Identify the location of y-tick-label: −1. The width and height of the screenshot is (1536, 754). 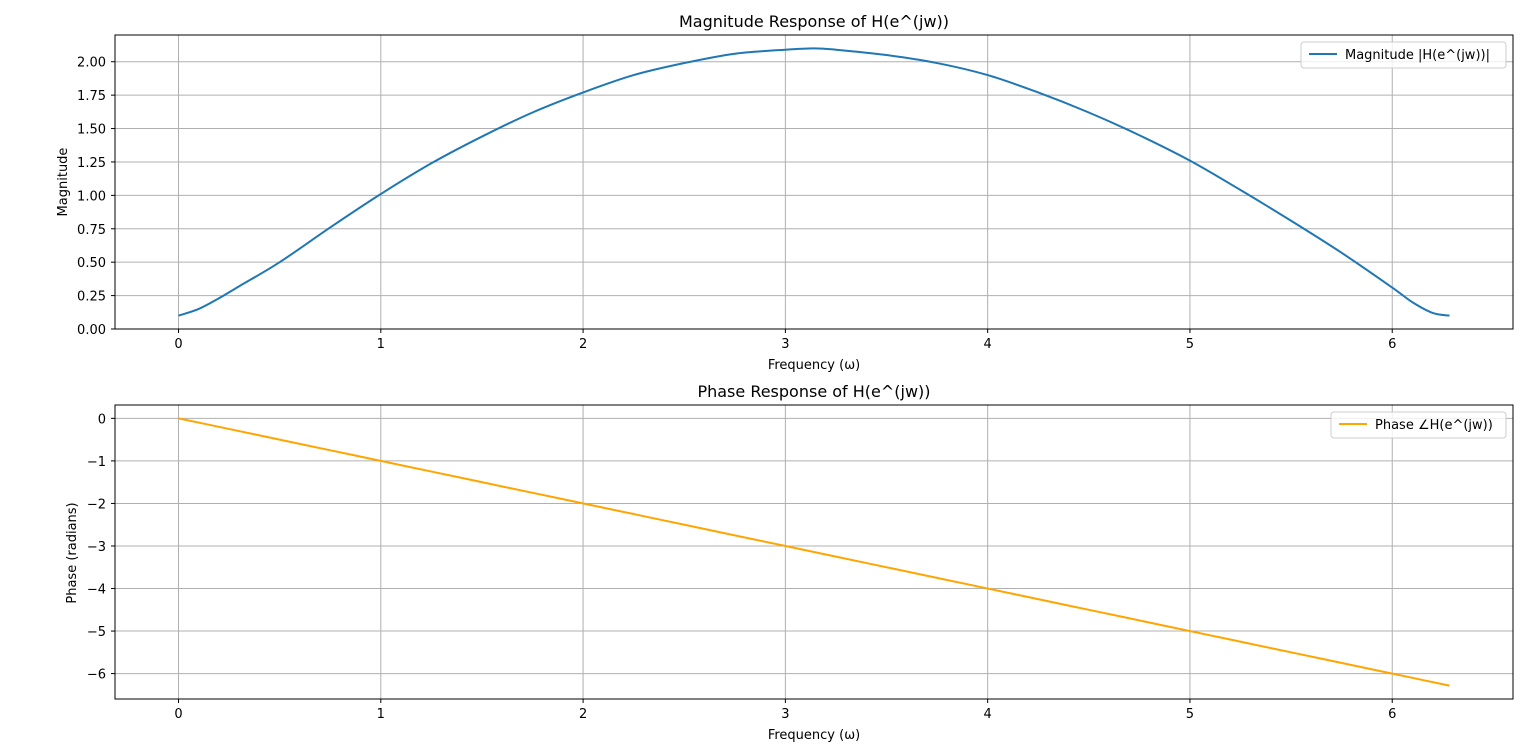
(96, 462).